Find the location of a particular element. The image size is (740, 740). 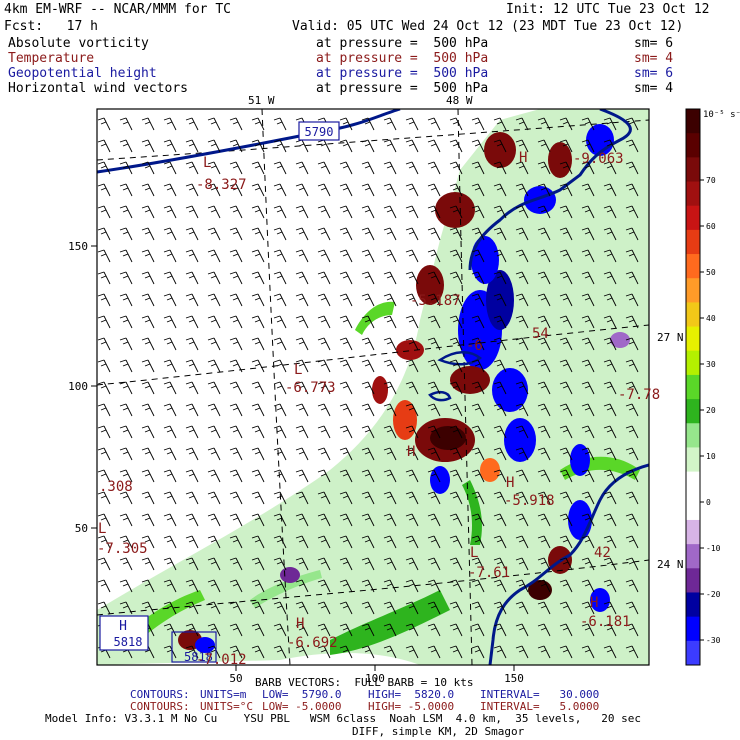

contours-height-low: LOW= 5790.0 is located at coordinates (302, 694).